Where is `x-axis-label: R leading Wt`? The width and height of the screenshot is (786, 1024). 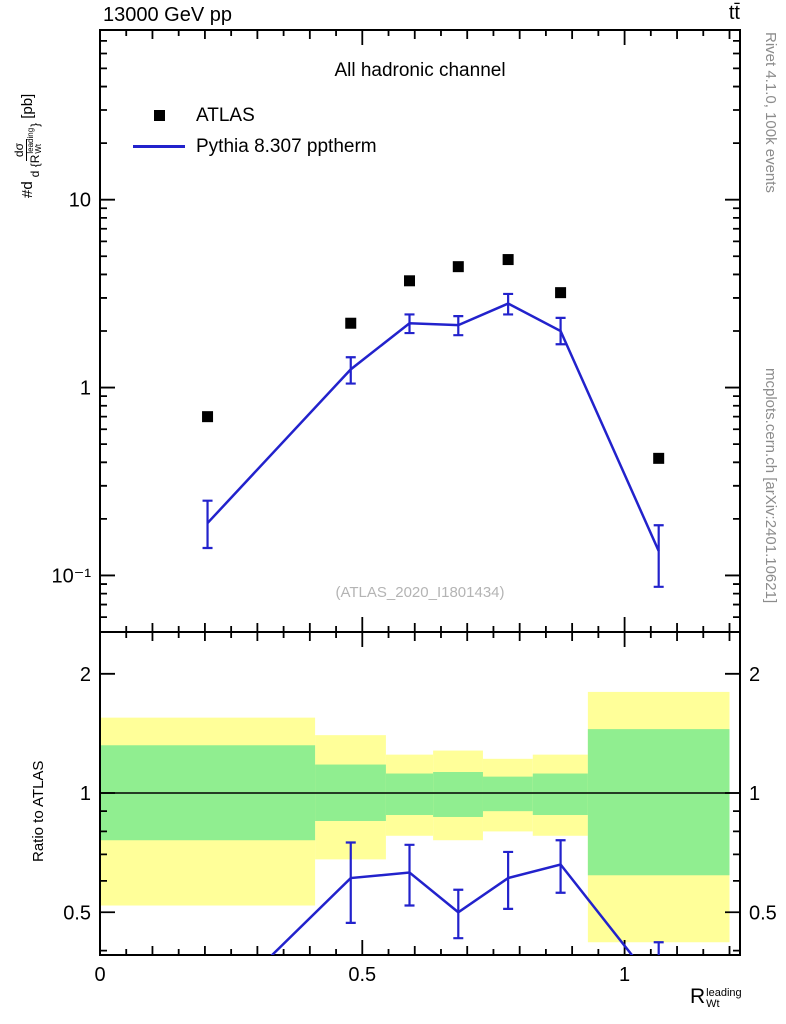 x-axis-label: R leading Wt is located at coordinates (716, 997).